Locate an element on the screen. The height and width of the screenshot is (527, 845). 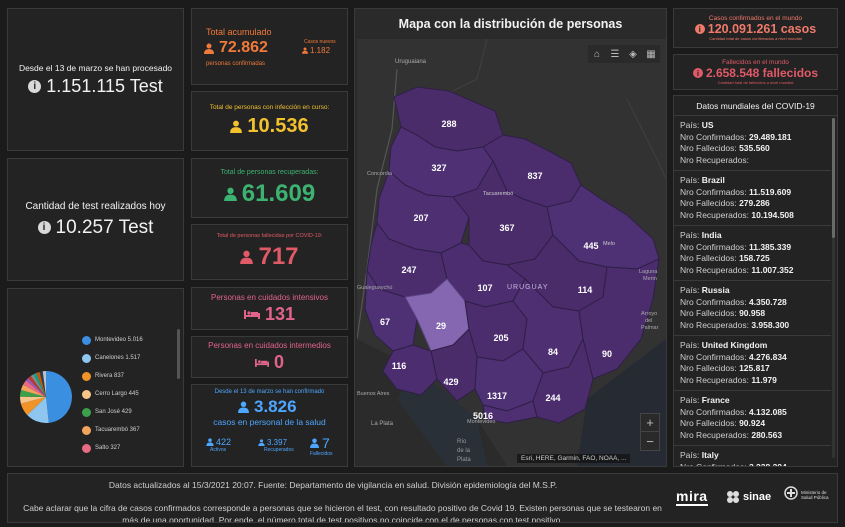
country-list-scrollbar is located at coordinates (833, 288).